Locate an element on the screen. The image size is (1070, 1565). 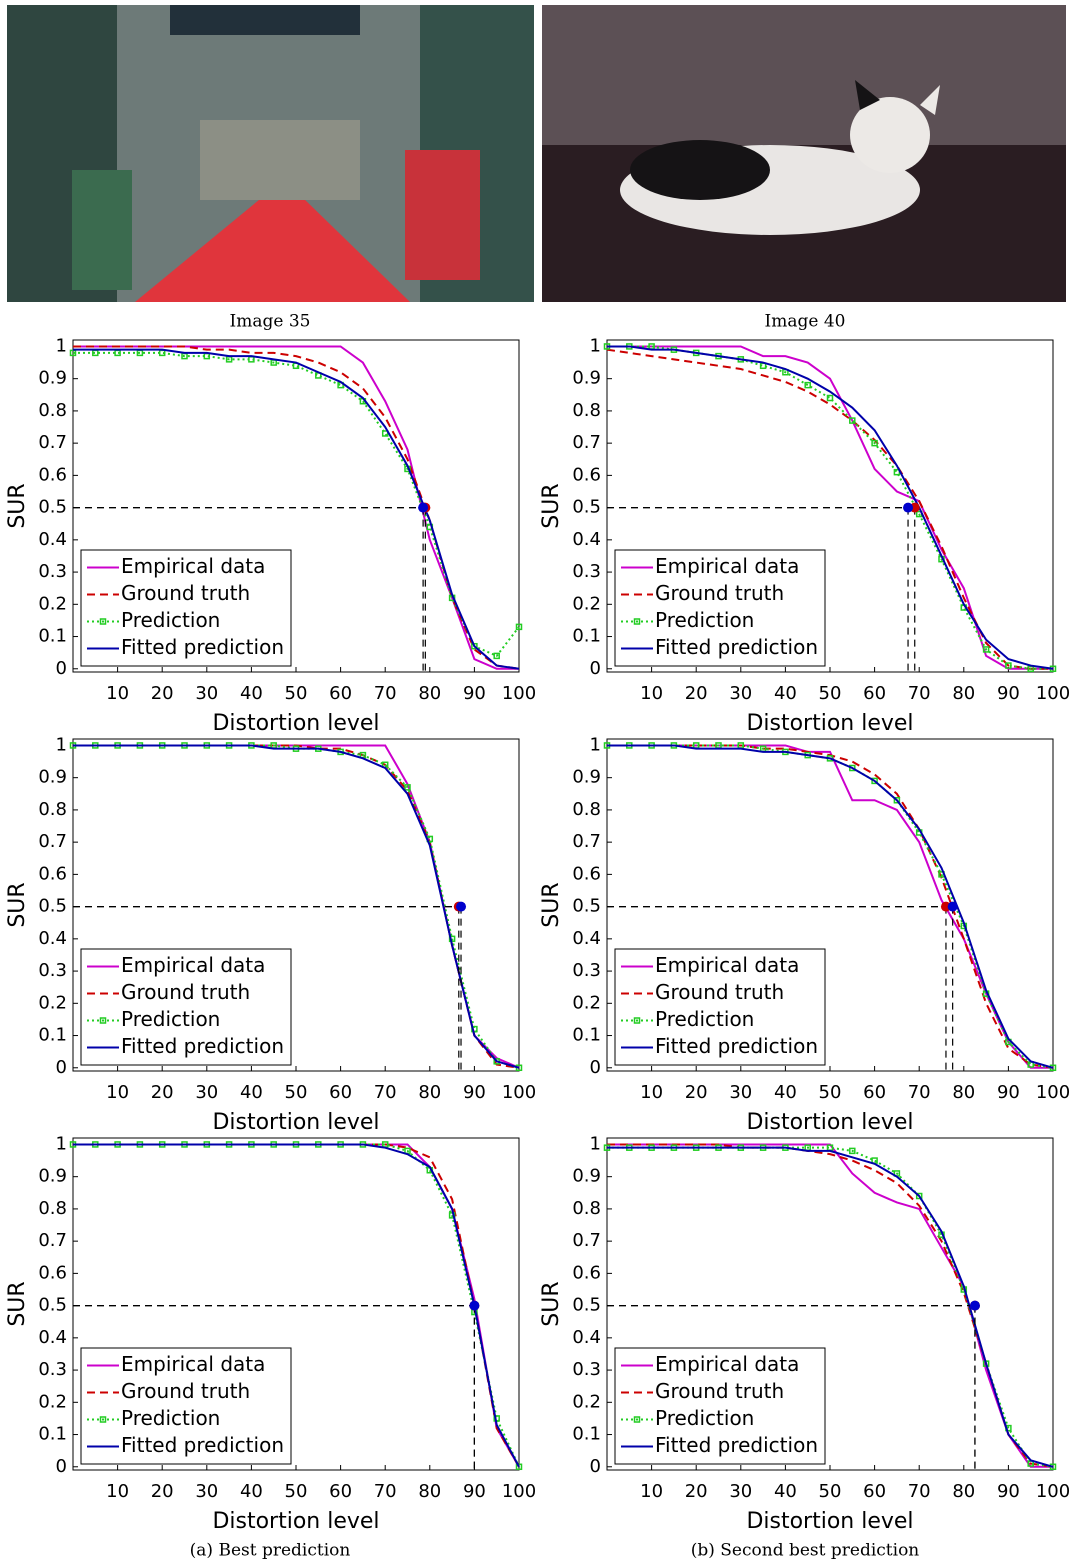
x-tick-label: 50 is located at coordinates (830, 693).